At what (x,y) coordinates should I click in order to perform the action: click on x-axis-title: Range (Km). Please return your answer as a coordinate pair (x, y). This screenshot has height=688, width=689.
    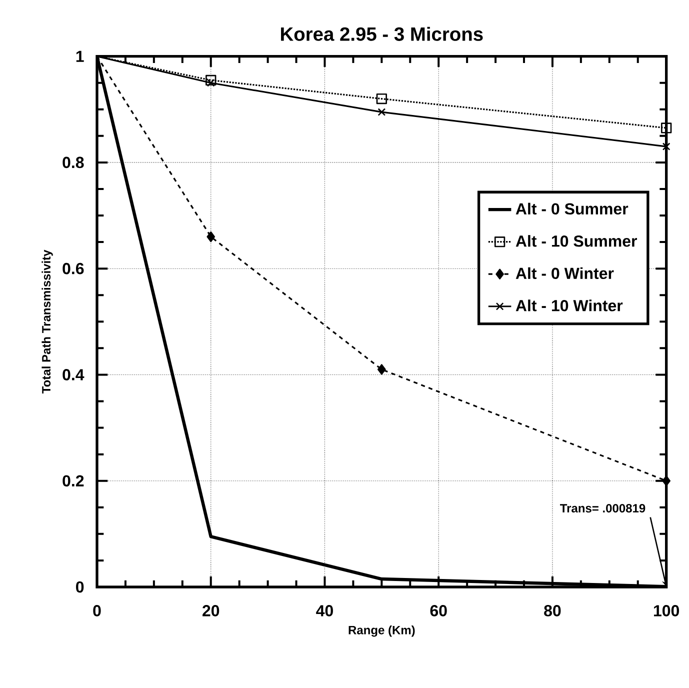
    Looking at the image, I should click on (381, 631).